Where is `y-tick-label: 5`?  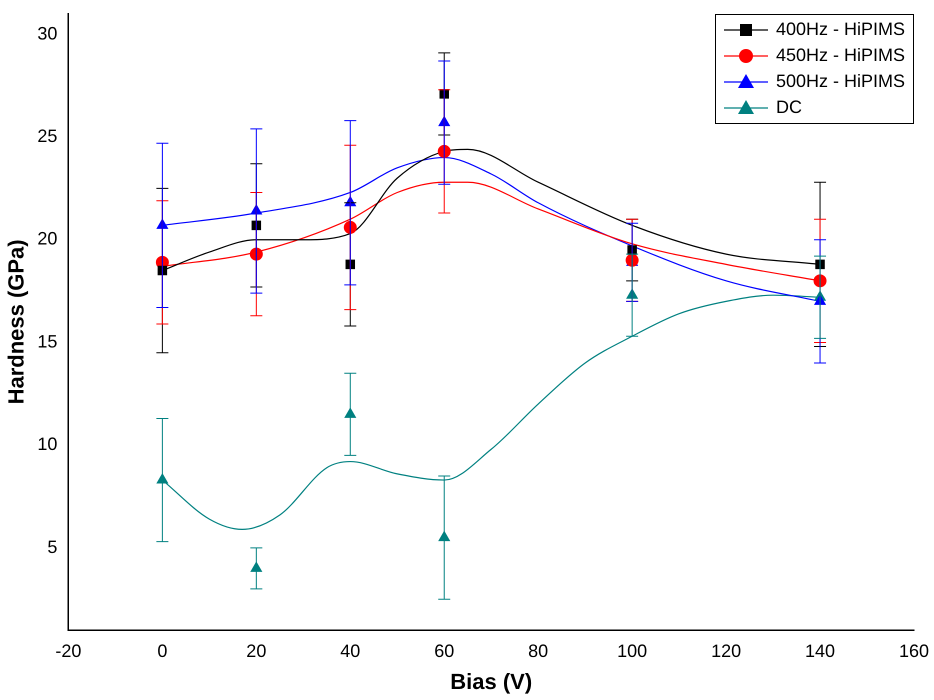
y-tick-label: 5 is located at coordinates (52, 546).